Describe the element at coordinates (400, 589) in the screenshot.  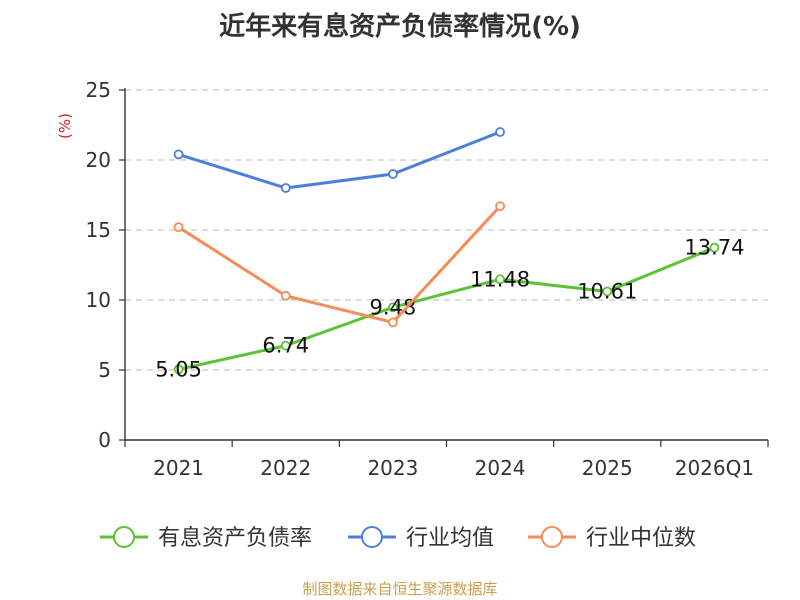
I see `source-note: 制图数据来自恒生聚源数据库` at that location.